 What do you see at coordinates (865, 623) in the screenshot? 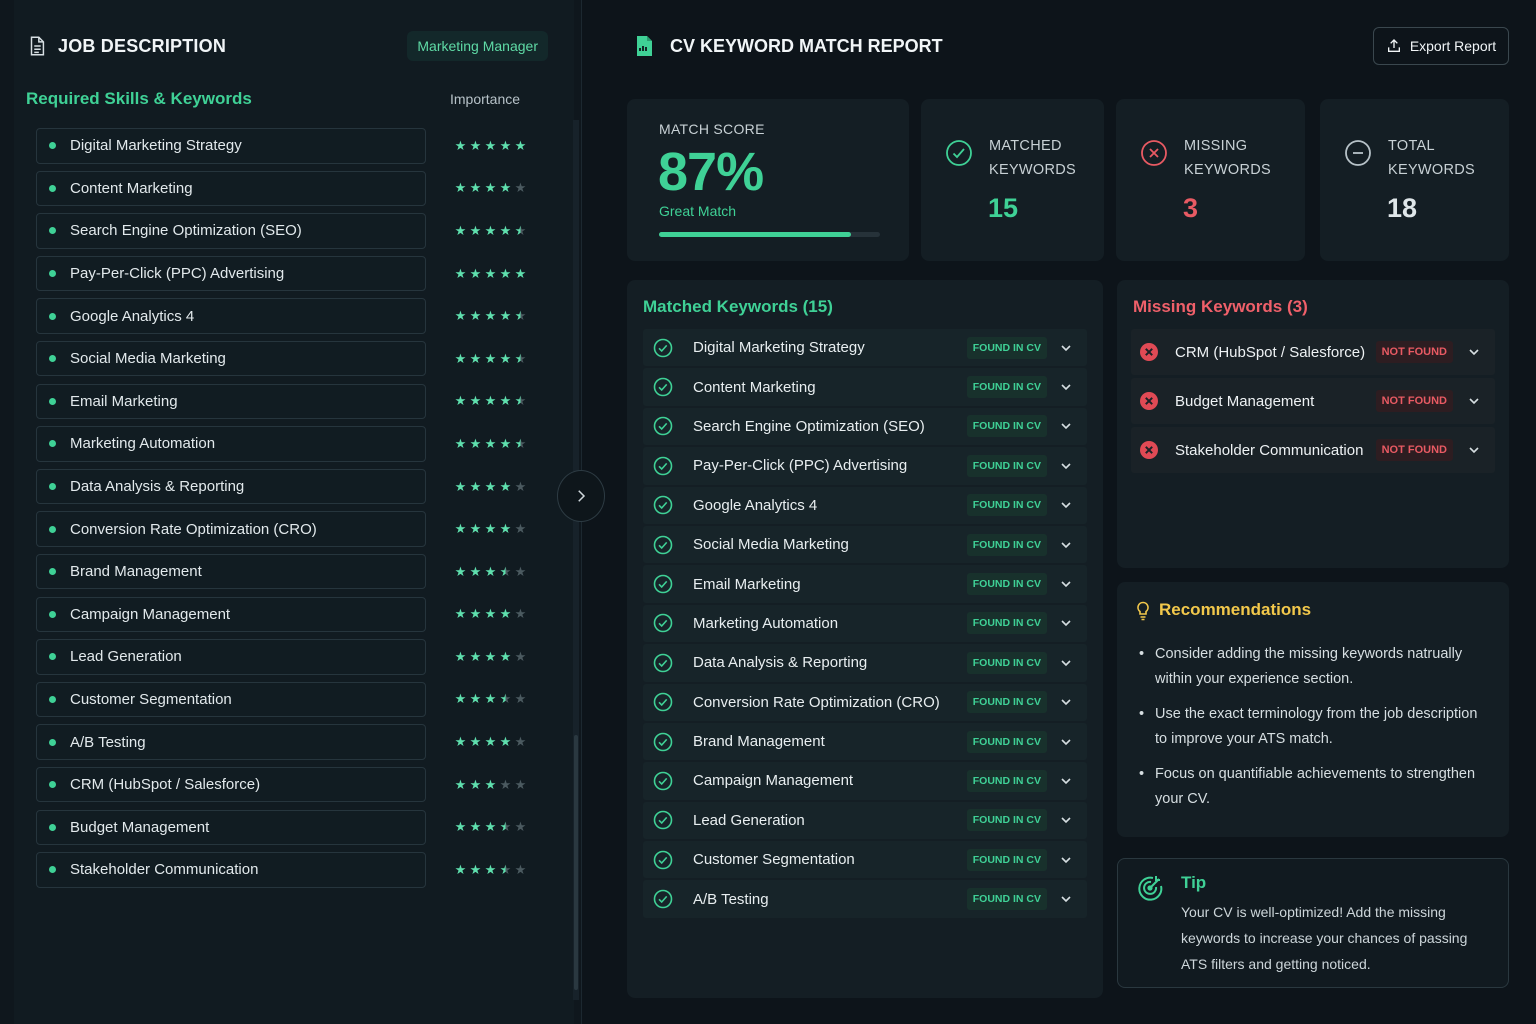
I see `matched-keyword-row: Marketing Automation FOUND IN CV` at bounding box center [865, 623].